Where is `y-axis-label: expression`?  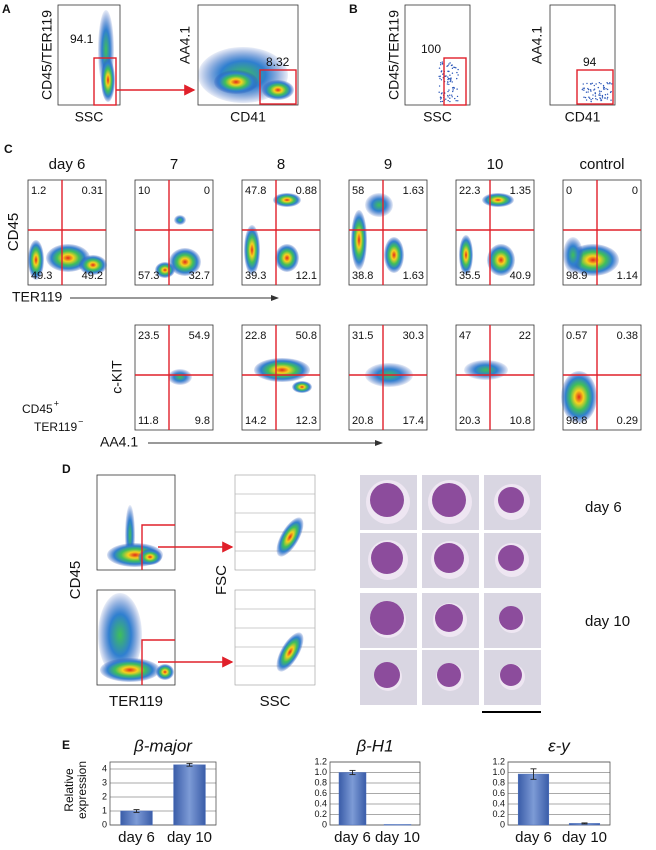
y-axis-label: expression is located at coordinates (82, 790).